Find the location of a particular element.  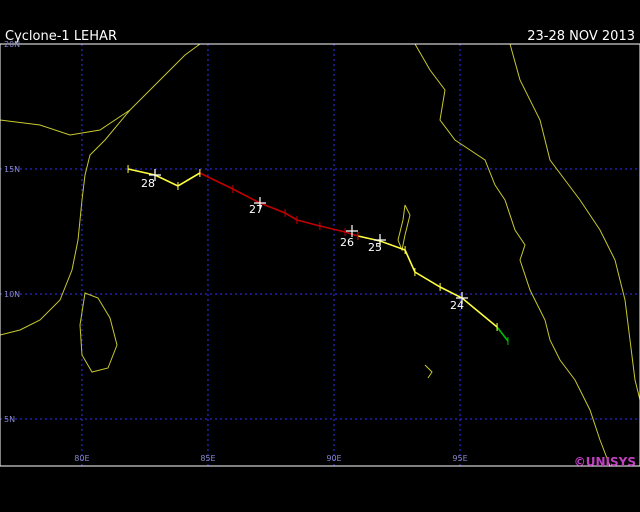

day-label: 28 is located at coordinates (148, 183).